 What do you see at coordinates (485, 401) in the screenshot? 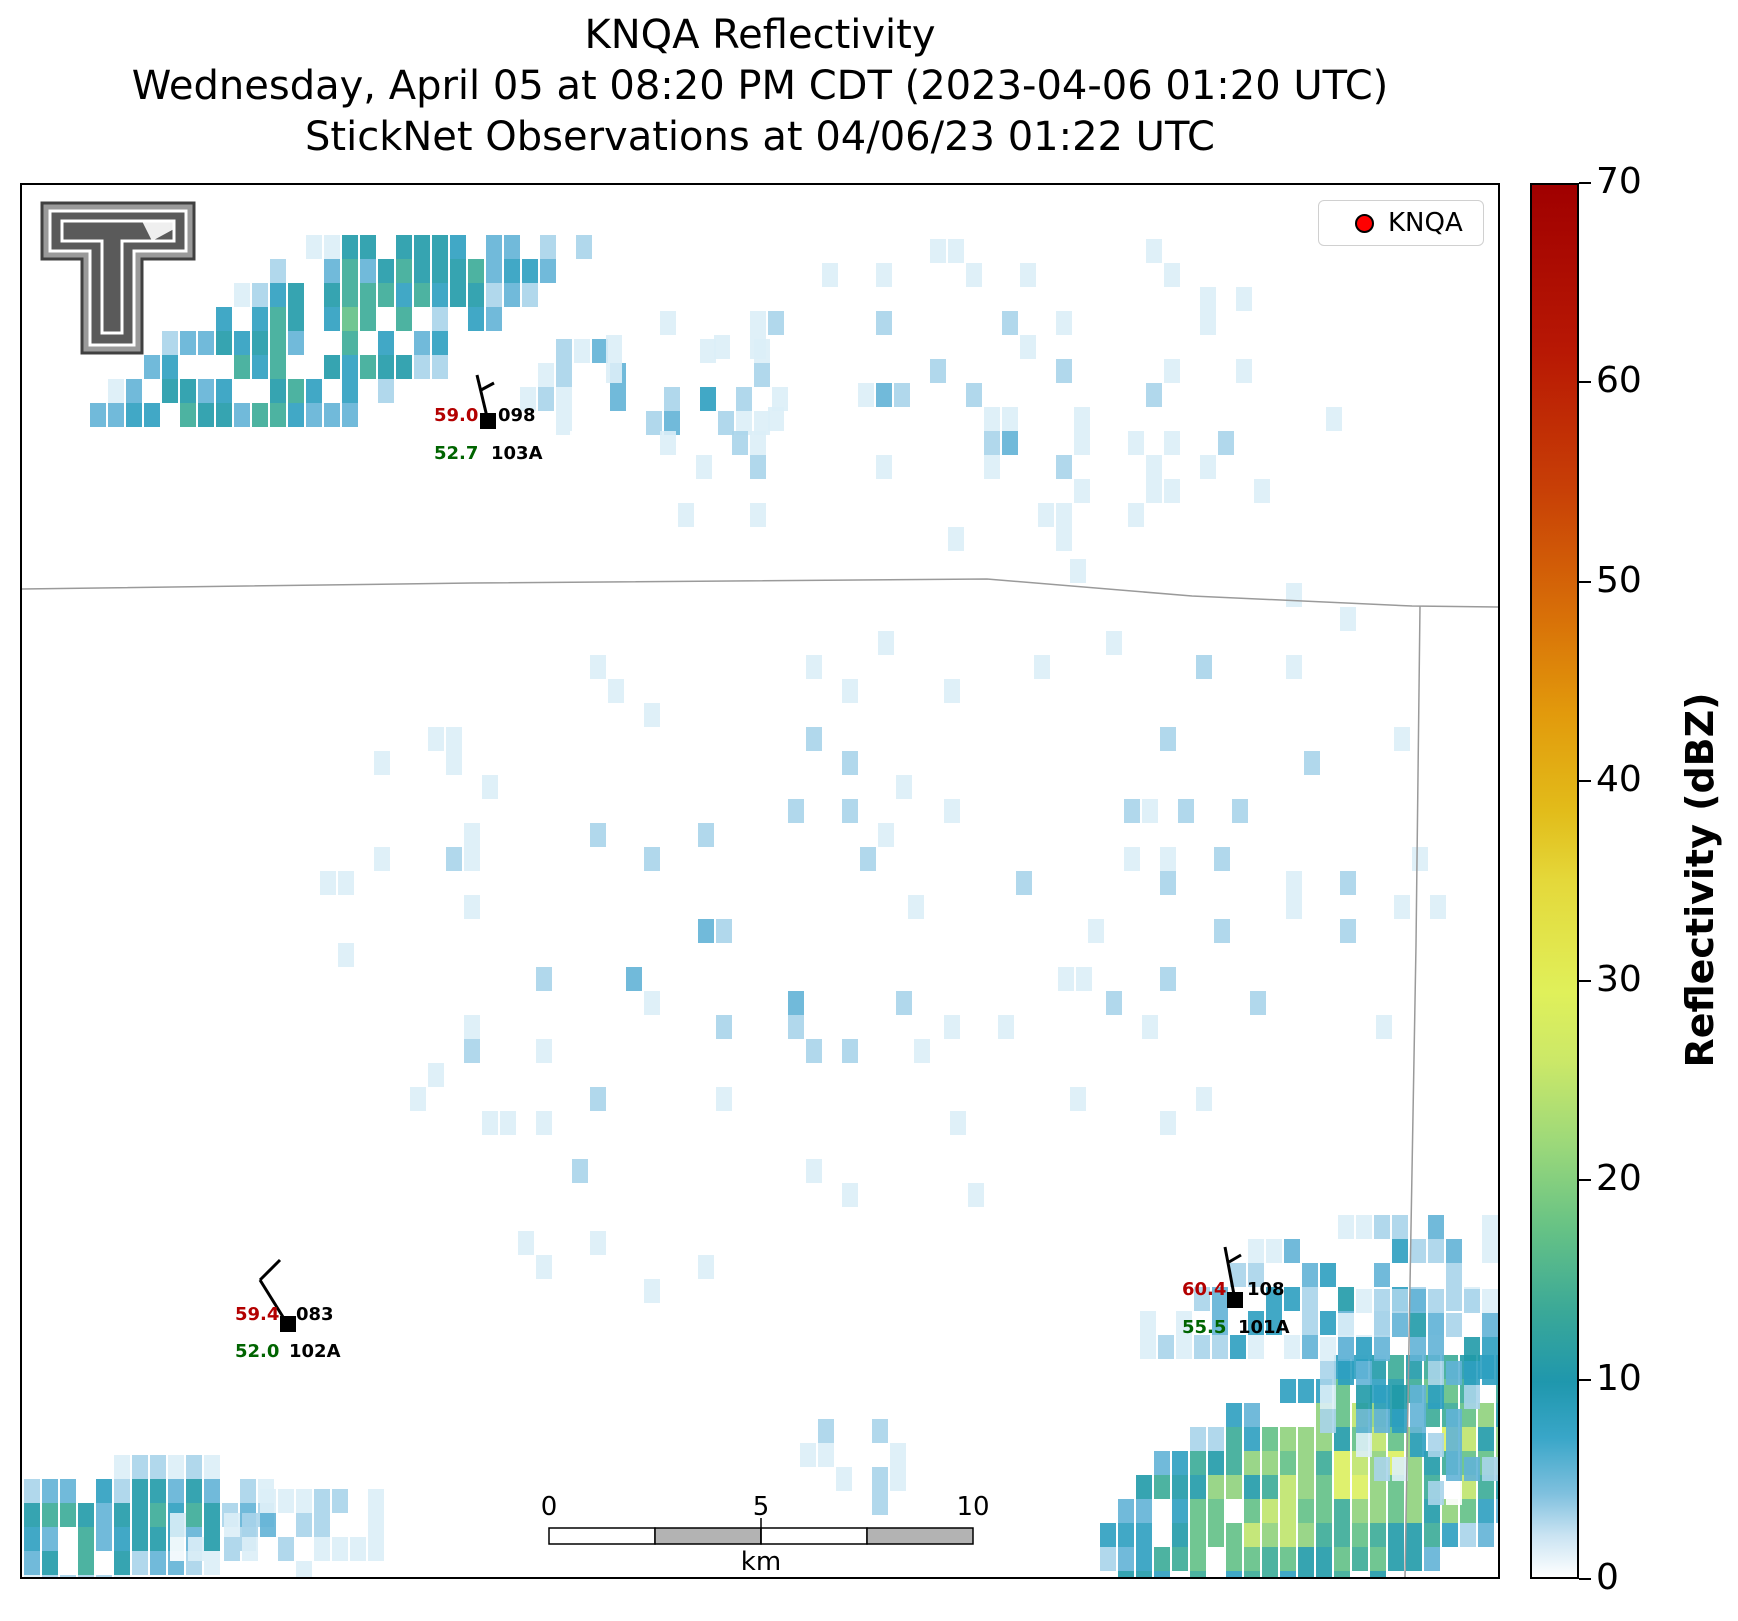
I see `station-103A-glyph` at bounding box center [485, 401].